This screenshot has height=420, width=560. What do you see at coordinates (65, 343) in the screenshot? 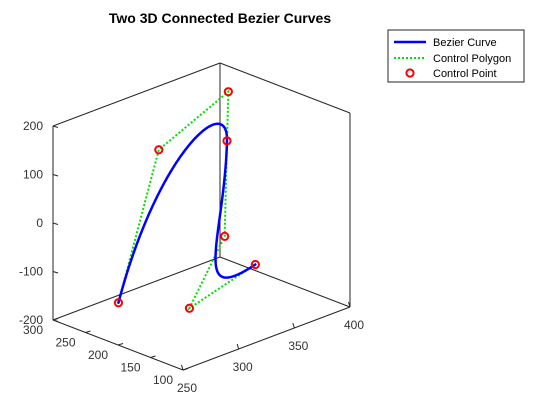
I see `y-tick-label: 250` at bounding box center [65, 343].